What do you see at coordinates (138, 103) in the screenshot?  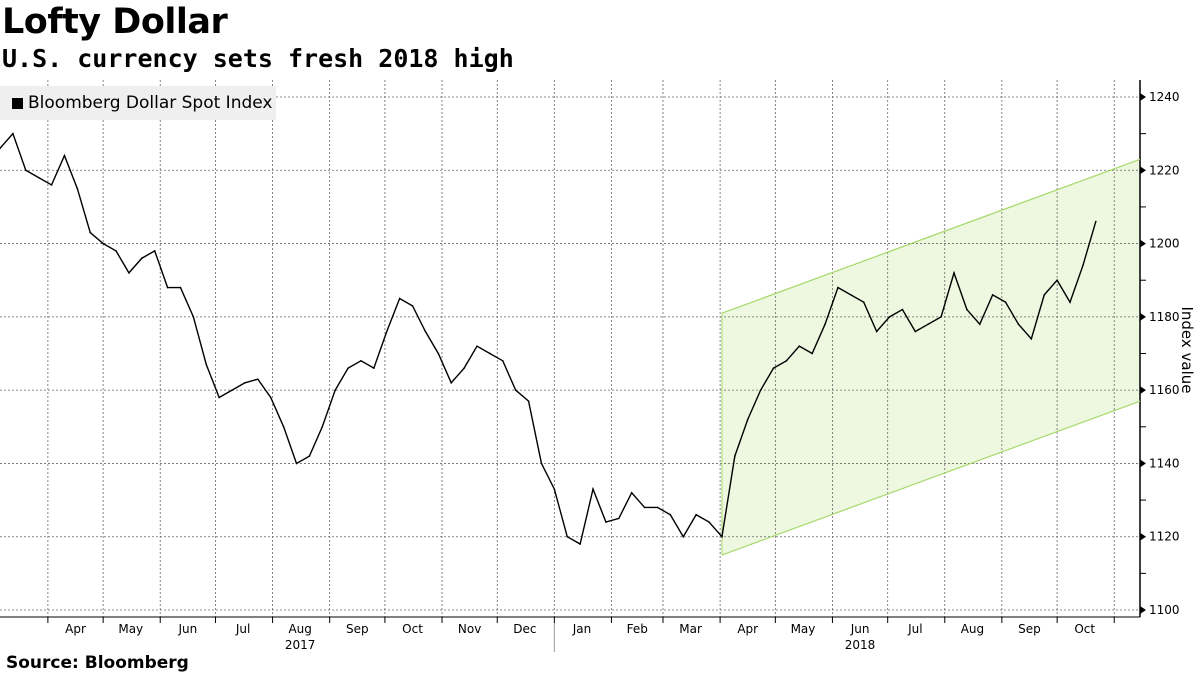 I see `legend: Bloomberg Dollar Spot Index` at bounding box center [138, 103].